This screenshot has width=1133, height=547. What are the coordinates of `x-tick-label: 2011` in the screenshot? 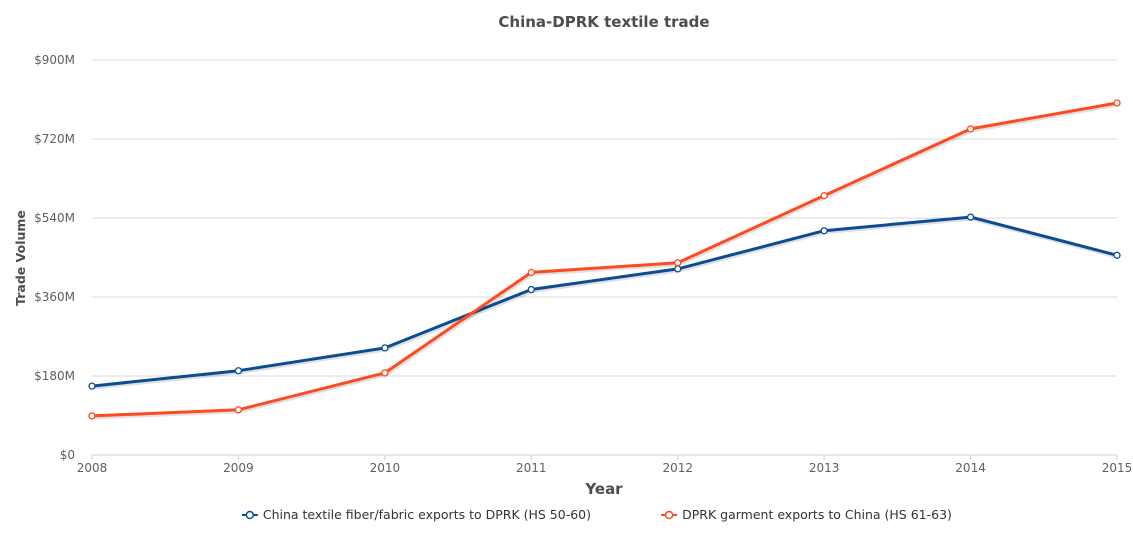 It's located at (531, 468).